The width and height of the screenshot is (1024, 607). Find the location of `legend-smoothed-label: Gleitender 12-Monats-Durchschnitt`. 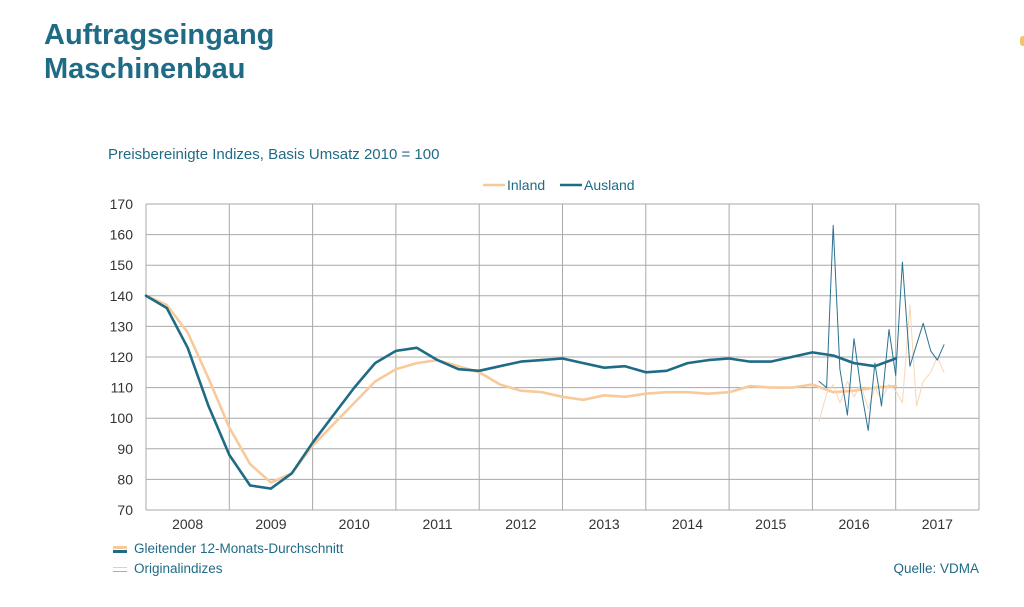

legend-smoothed-label: Gleitender 12-Monats-Durchschnitt is located at coordinates (239, 548).